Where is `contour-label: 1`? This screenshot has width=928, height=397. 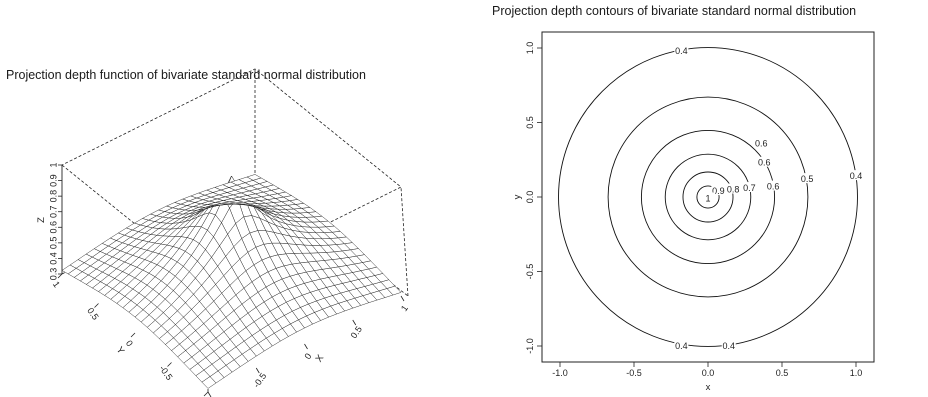 contour-label: 1 is located at coordinates (707, 198).